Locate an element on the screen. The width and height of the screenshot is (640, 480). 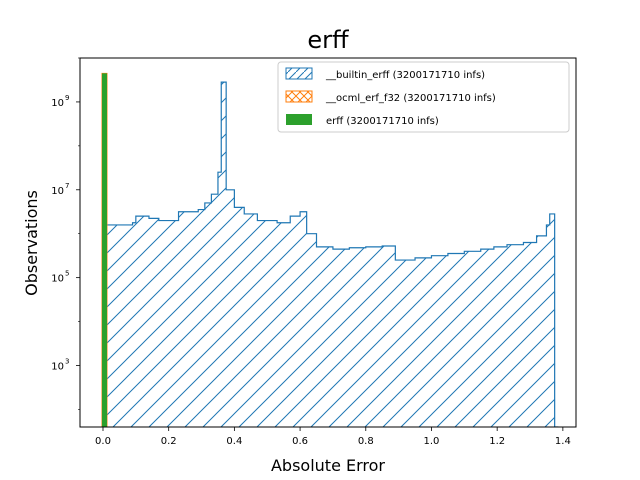
x-tick-label: 1.2 is located at coordinates (497, 441).